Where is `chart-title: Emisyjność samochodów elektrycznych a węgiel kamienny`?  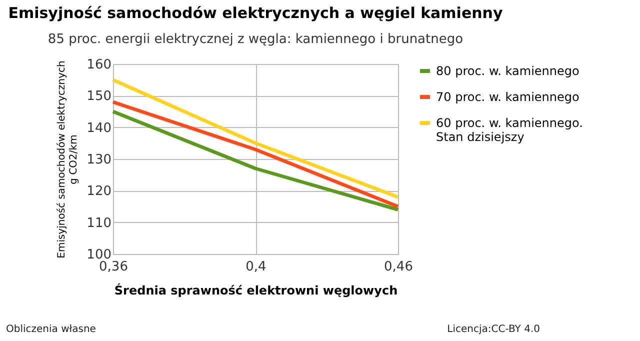 chart-title: Emisyjność samochodów elektrycznych a węgiel kamienny is located at coordinates (255, 13).